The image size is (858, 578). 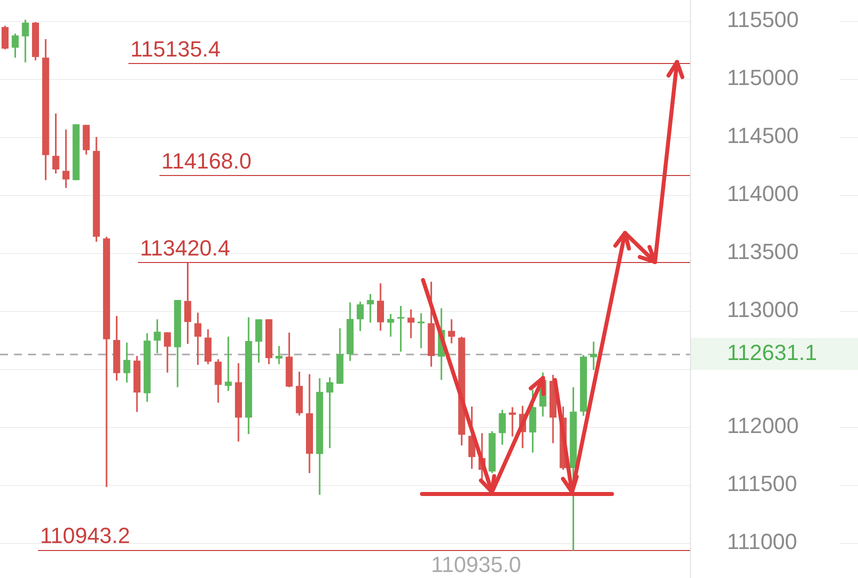 I want to click on y-tick-label: 114000, so click(x=763, y=193).